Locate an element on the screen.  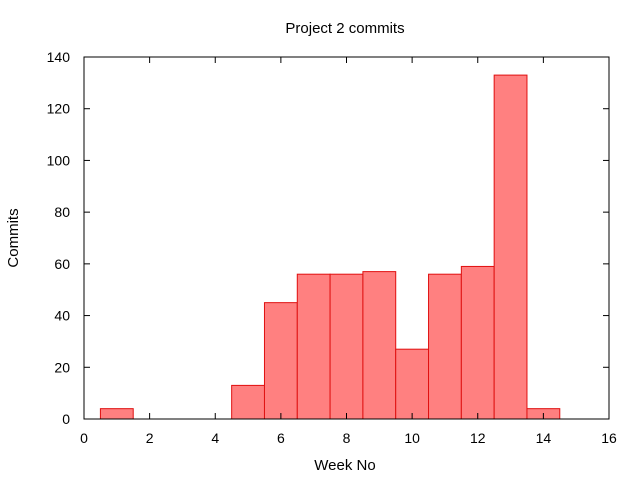
y-tick-label-0: 0 is located at coordinates (66, 419).